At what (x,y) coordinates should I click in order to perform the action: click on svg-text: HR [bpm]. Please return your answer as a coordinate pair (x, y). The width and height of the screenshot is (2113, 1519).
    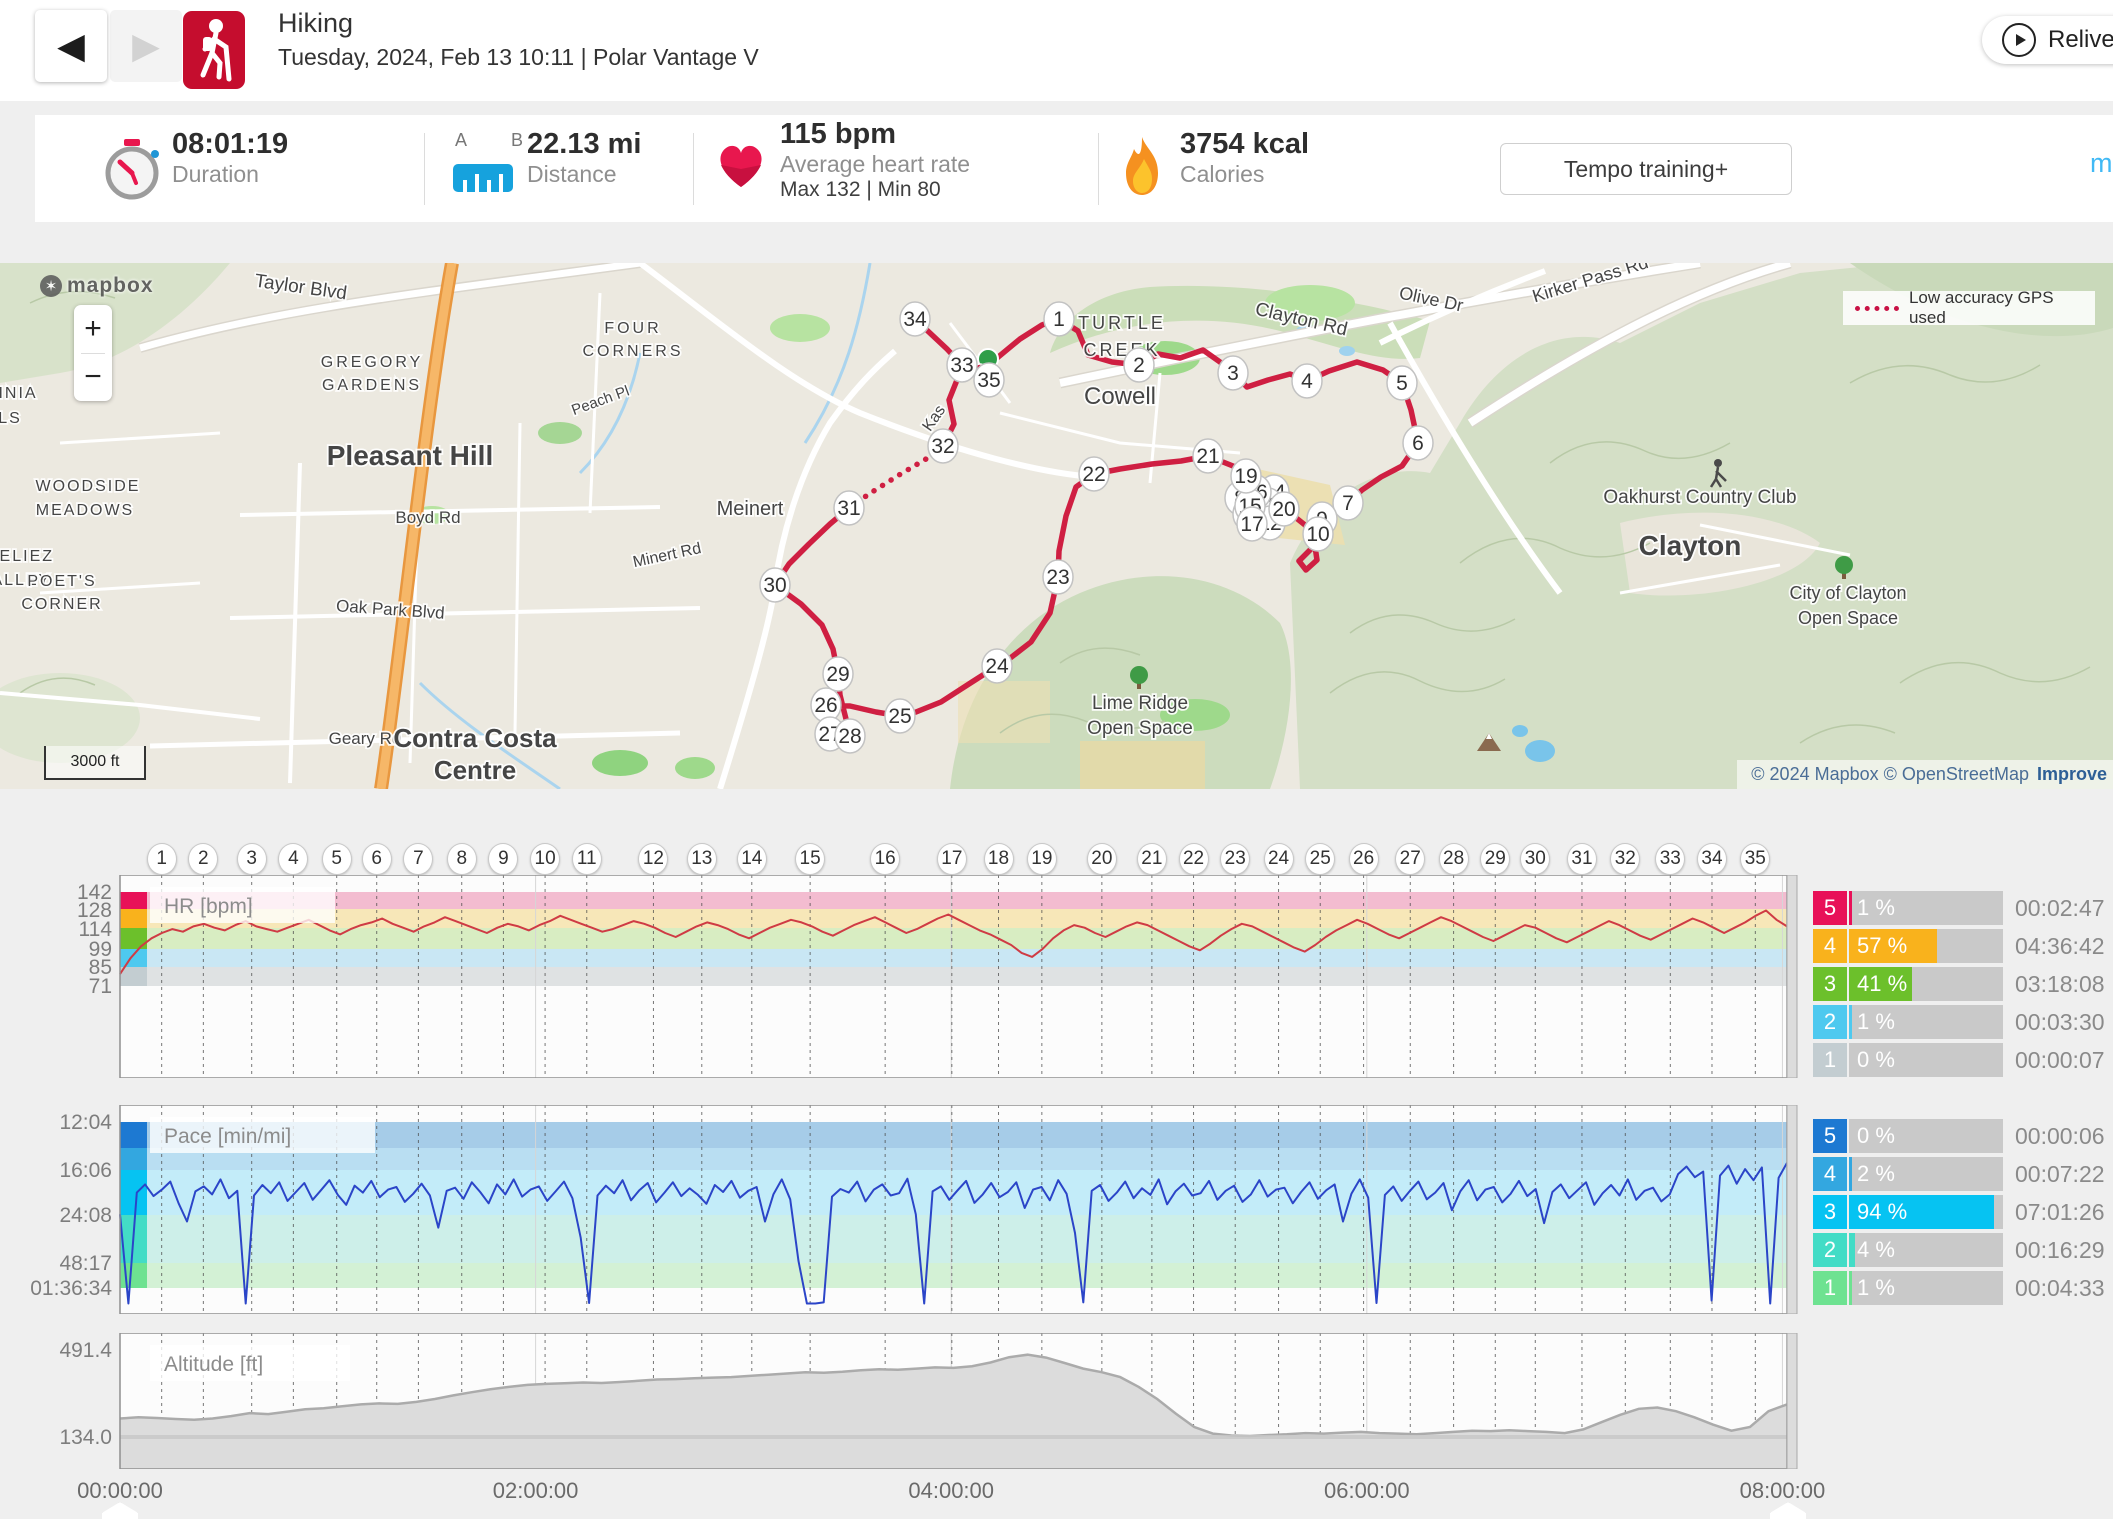
    Looking at the image, I should click on (208, 906).